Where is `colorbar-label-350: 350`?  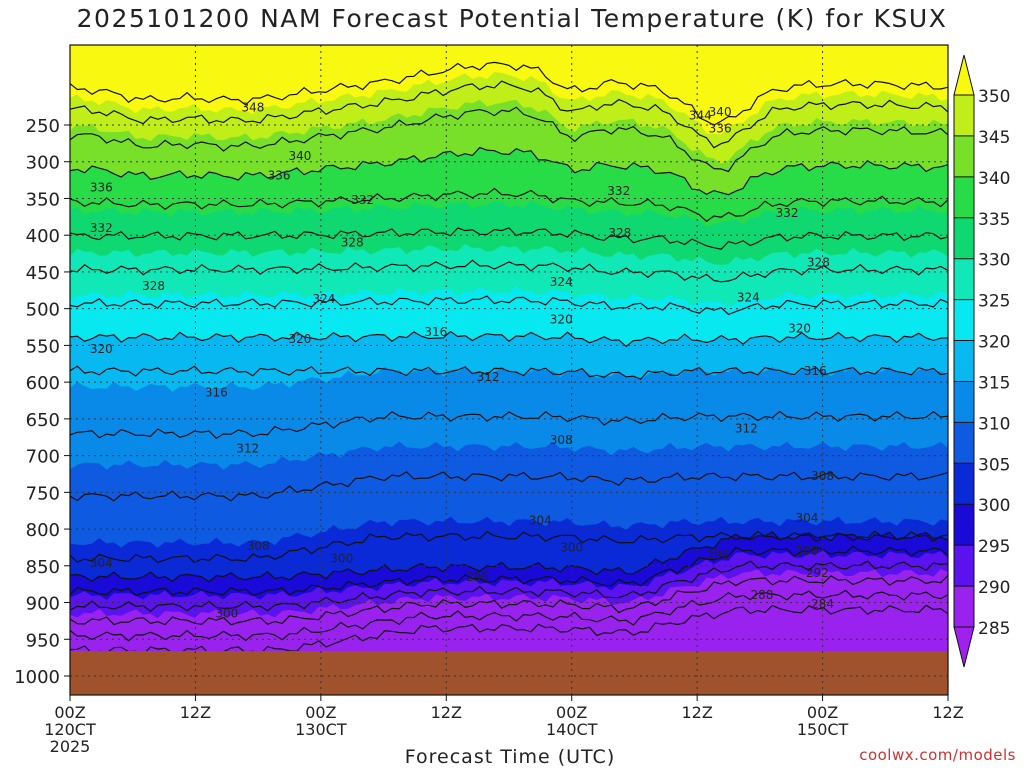 colorbar-label-350: 350 is located at coordinates (994, 97).